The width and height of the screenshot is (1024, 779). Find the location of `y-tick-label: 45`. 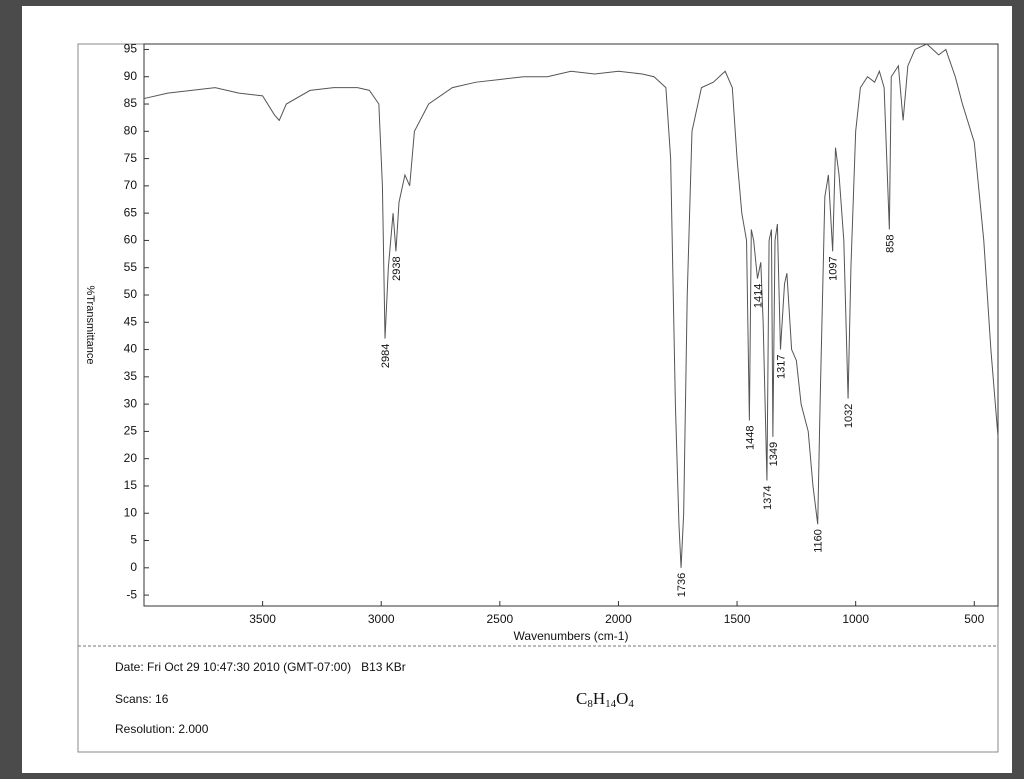

y-tick-label: 45 is located at coordinates (131, 321).